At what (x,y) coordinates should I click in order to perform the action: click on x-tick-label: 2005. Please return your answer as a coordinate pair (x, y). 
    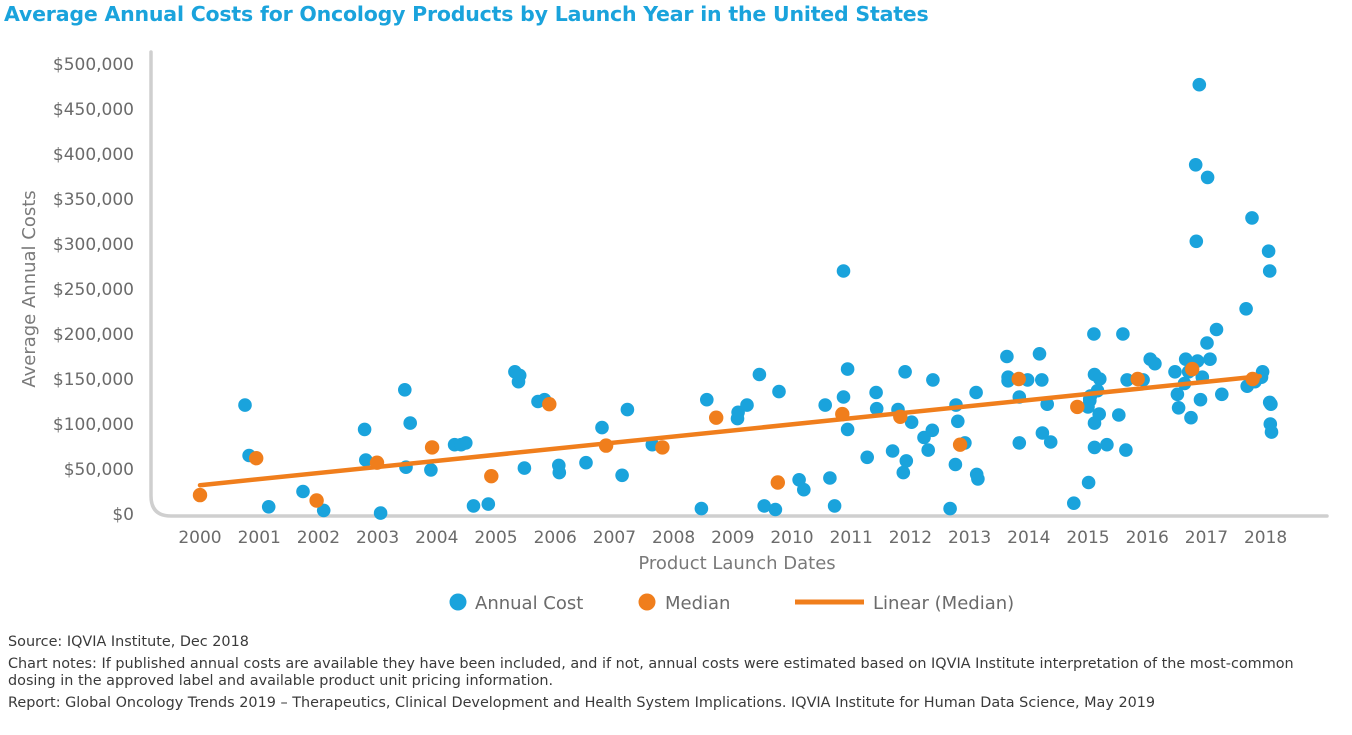
    Looking at the image, I should click on (495, 538).